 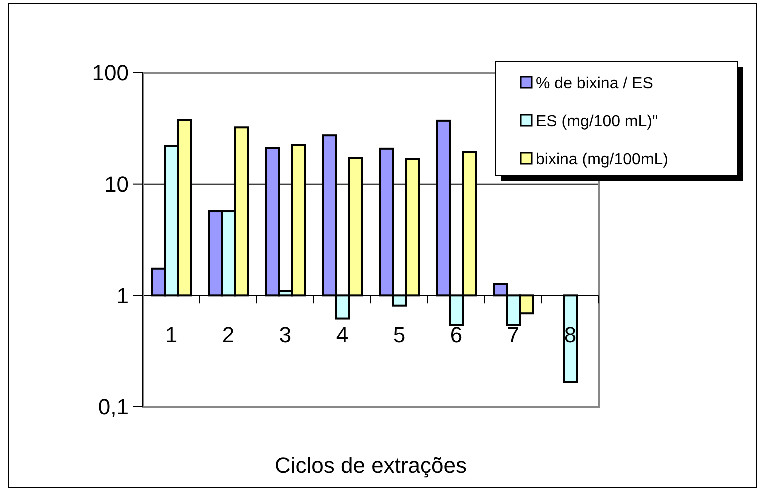 I want to click on x-tick-label: 2, so click(x=228, y=335).